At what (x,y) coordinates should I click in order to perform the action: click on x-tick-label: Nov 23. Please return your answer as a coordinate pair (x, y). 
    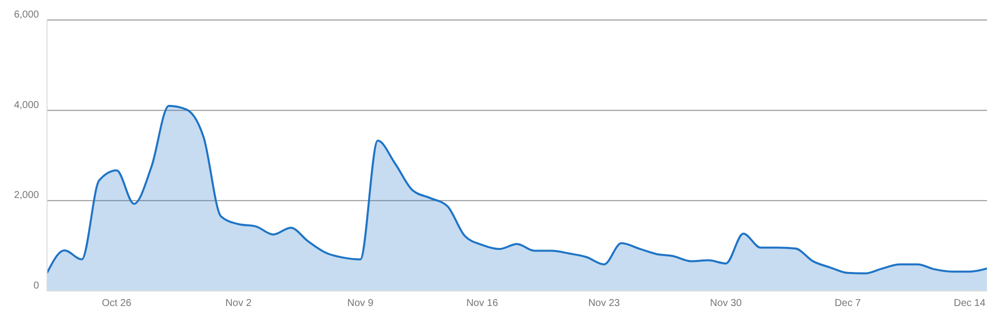
    Looking at the image, I should click on (604, 304).